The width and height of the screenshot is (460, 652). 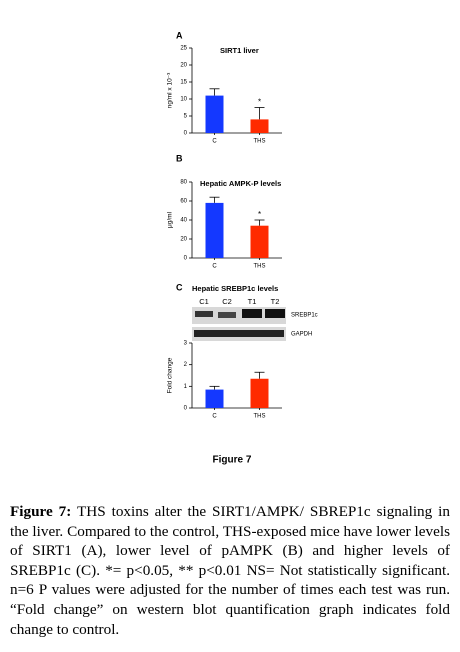 What do you see at coordinates (183, 49) in the screenshot?
I see `y-tick-label: 25` at bounding box center [183, 49].